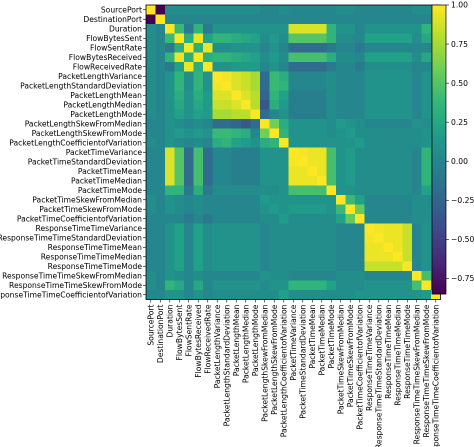 This screenshot has height=447, width=474. Describe the element at coordinates (331, 336) in the screenshot. I see `x-tick-label: PacketTimeMode` at that location.